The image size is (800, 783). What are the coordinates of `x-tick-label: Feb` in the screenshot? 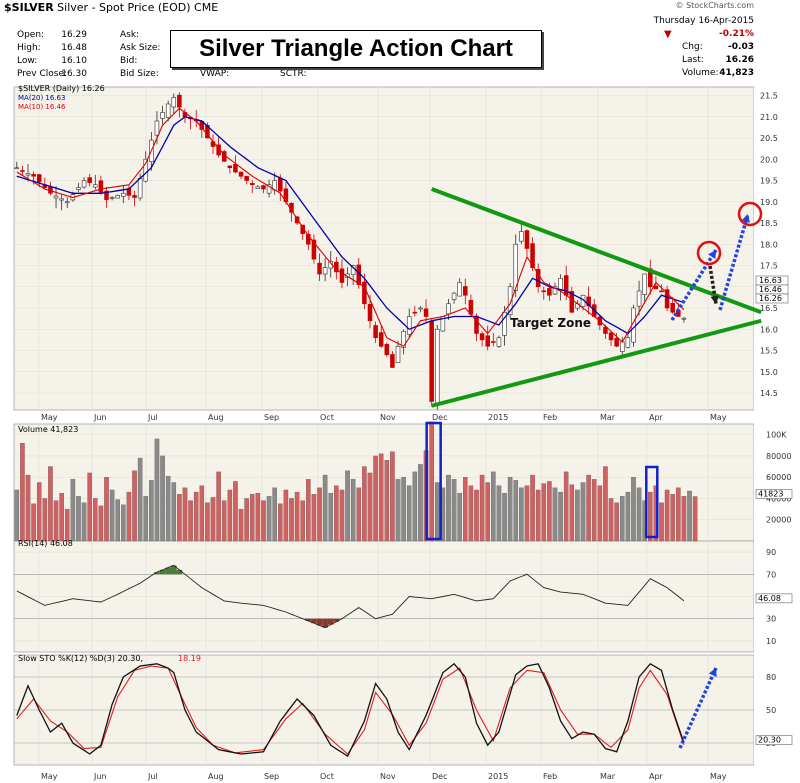 It's located at (550, 776).